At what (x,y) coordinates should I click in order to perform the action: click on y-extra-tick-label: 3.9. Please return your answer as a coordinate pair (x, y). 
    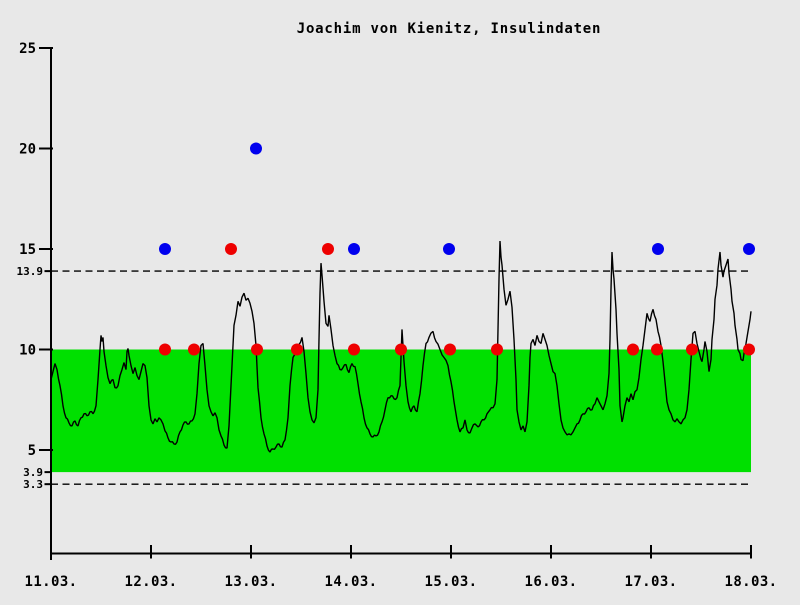
    Looking at the image, I should click on (33, 472).